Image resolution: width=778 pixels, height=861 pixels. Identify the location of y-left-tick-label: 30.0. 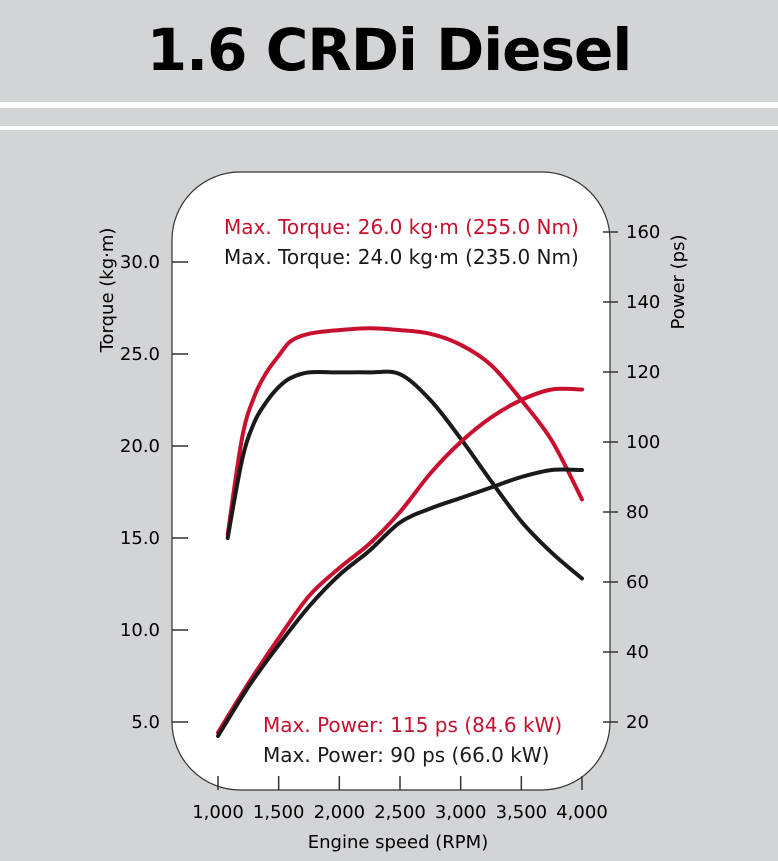
(140, 262).